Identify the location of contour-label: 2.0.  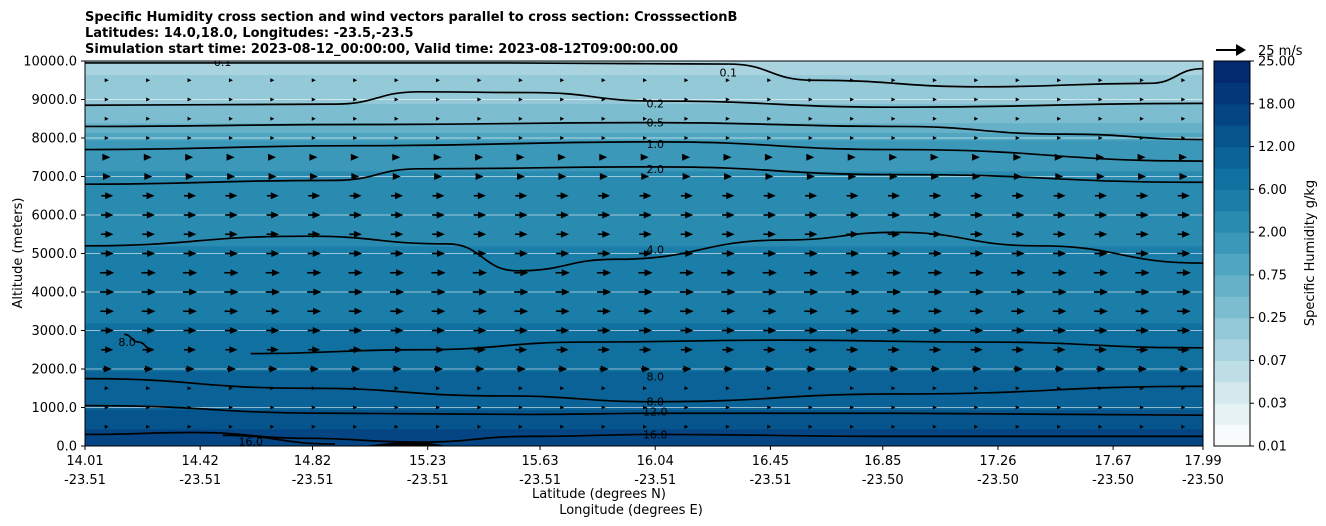
(655, 169).